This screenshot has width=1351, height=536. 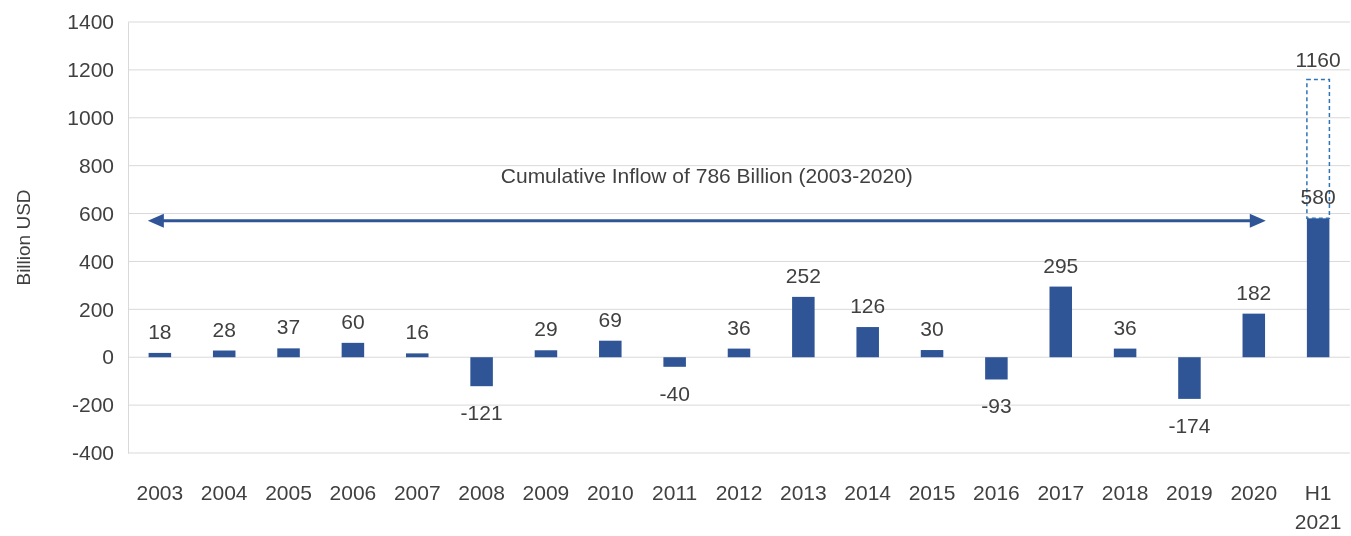 What do you see at coordinates (674, 393) in the screenshot?
I see `data-label: -40` at bounding box center [674, 393].